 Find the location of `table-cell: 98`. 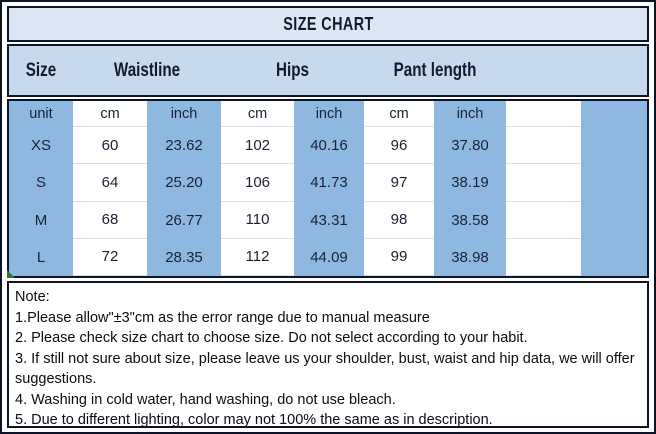

table-cell: 98 is located at coordinates (399, 220).